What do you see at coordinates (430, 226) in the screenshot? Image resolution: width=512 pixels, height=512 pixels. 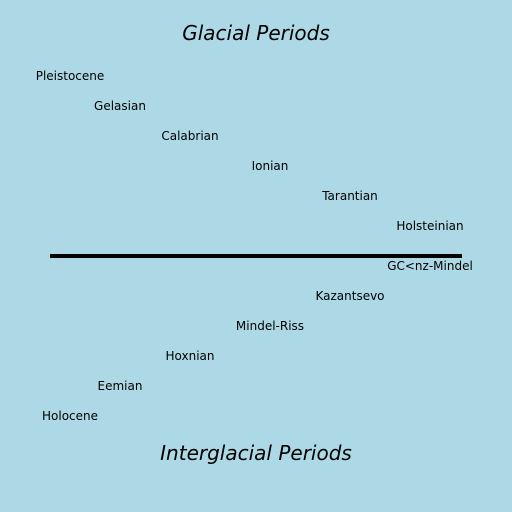 I see `glacial-label-holsteinian: Holsteinian` at bounding box center [430, 226].